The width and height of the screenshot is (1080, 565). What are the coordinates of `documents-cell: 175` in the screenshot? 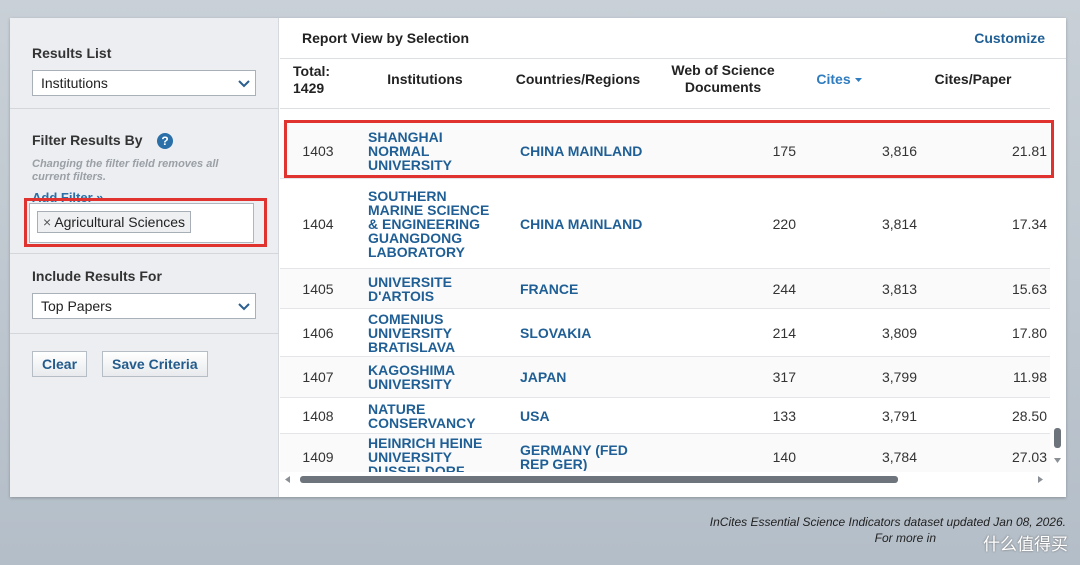 It's located at (784, 150).